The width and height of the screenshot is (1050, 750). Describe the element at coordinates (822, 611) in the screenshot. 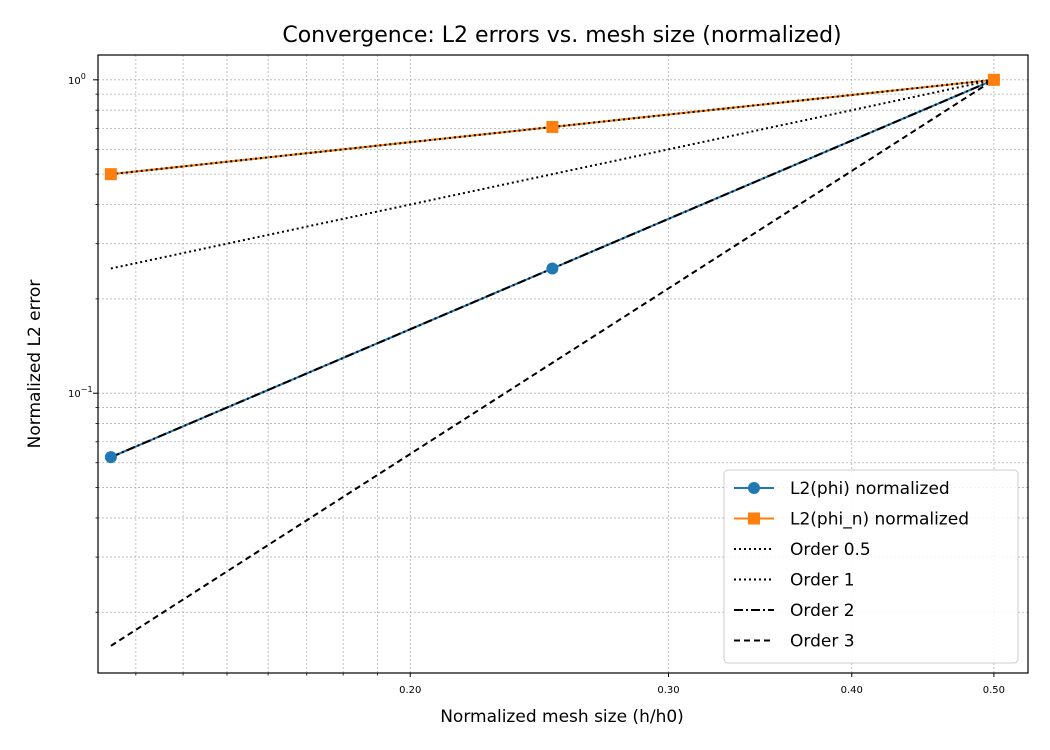

I see `legend-label: Order 2` at that location.